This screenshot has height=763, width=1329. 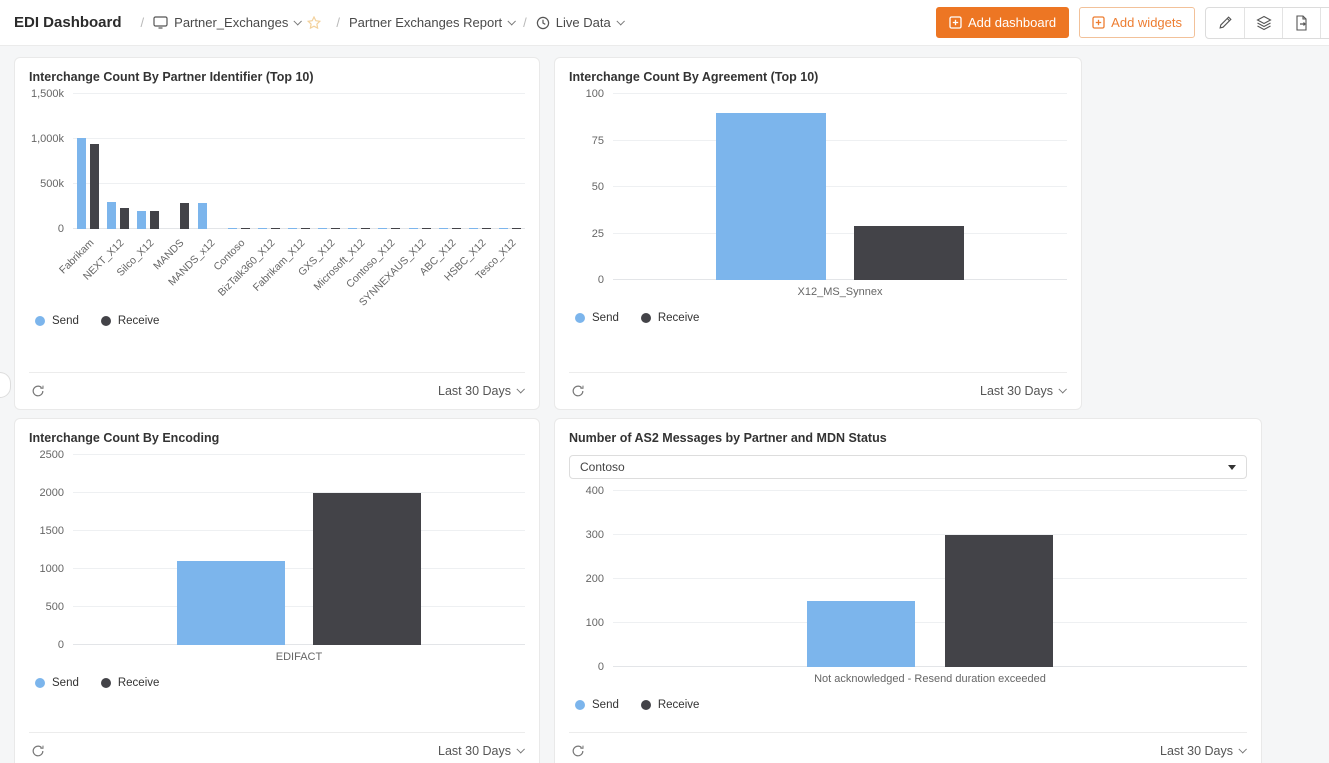 What do you see at coordinates (1225, 23) in the screenshot?
I see `edit-dashboard-button` at bounding box center [1225, 23].